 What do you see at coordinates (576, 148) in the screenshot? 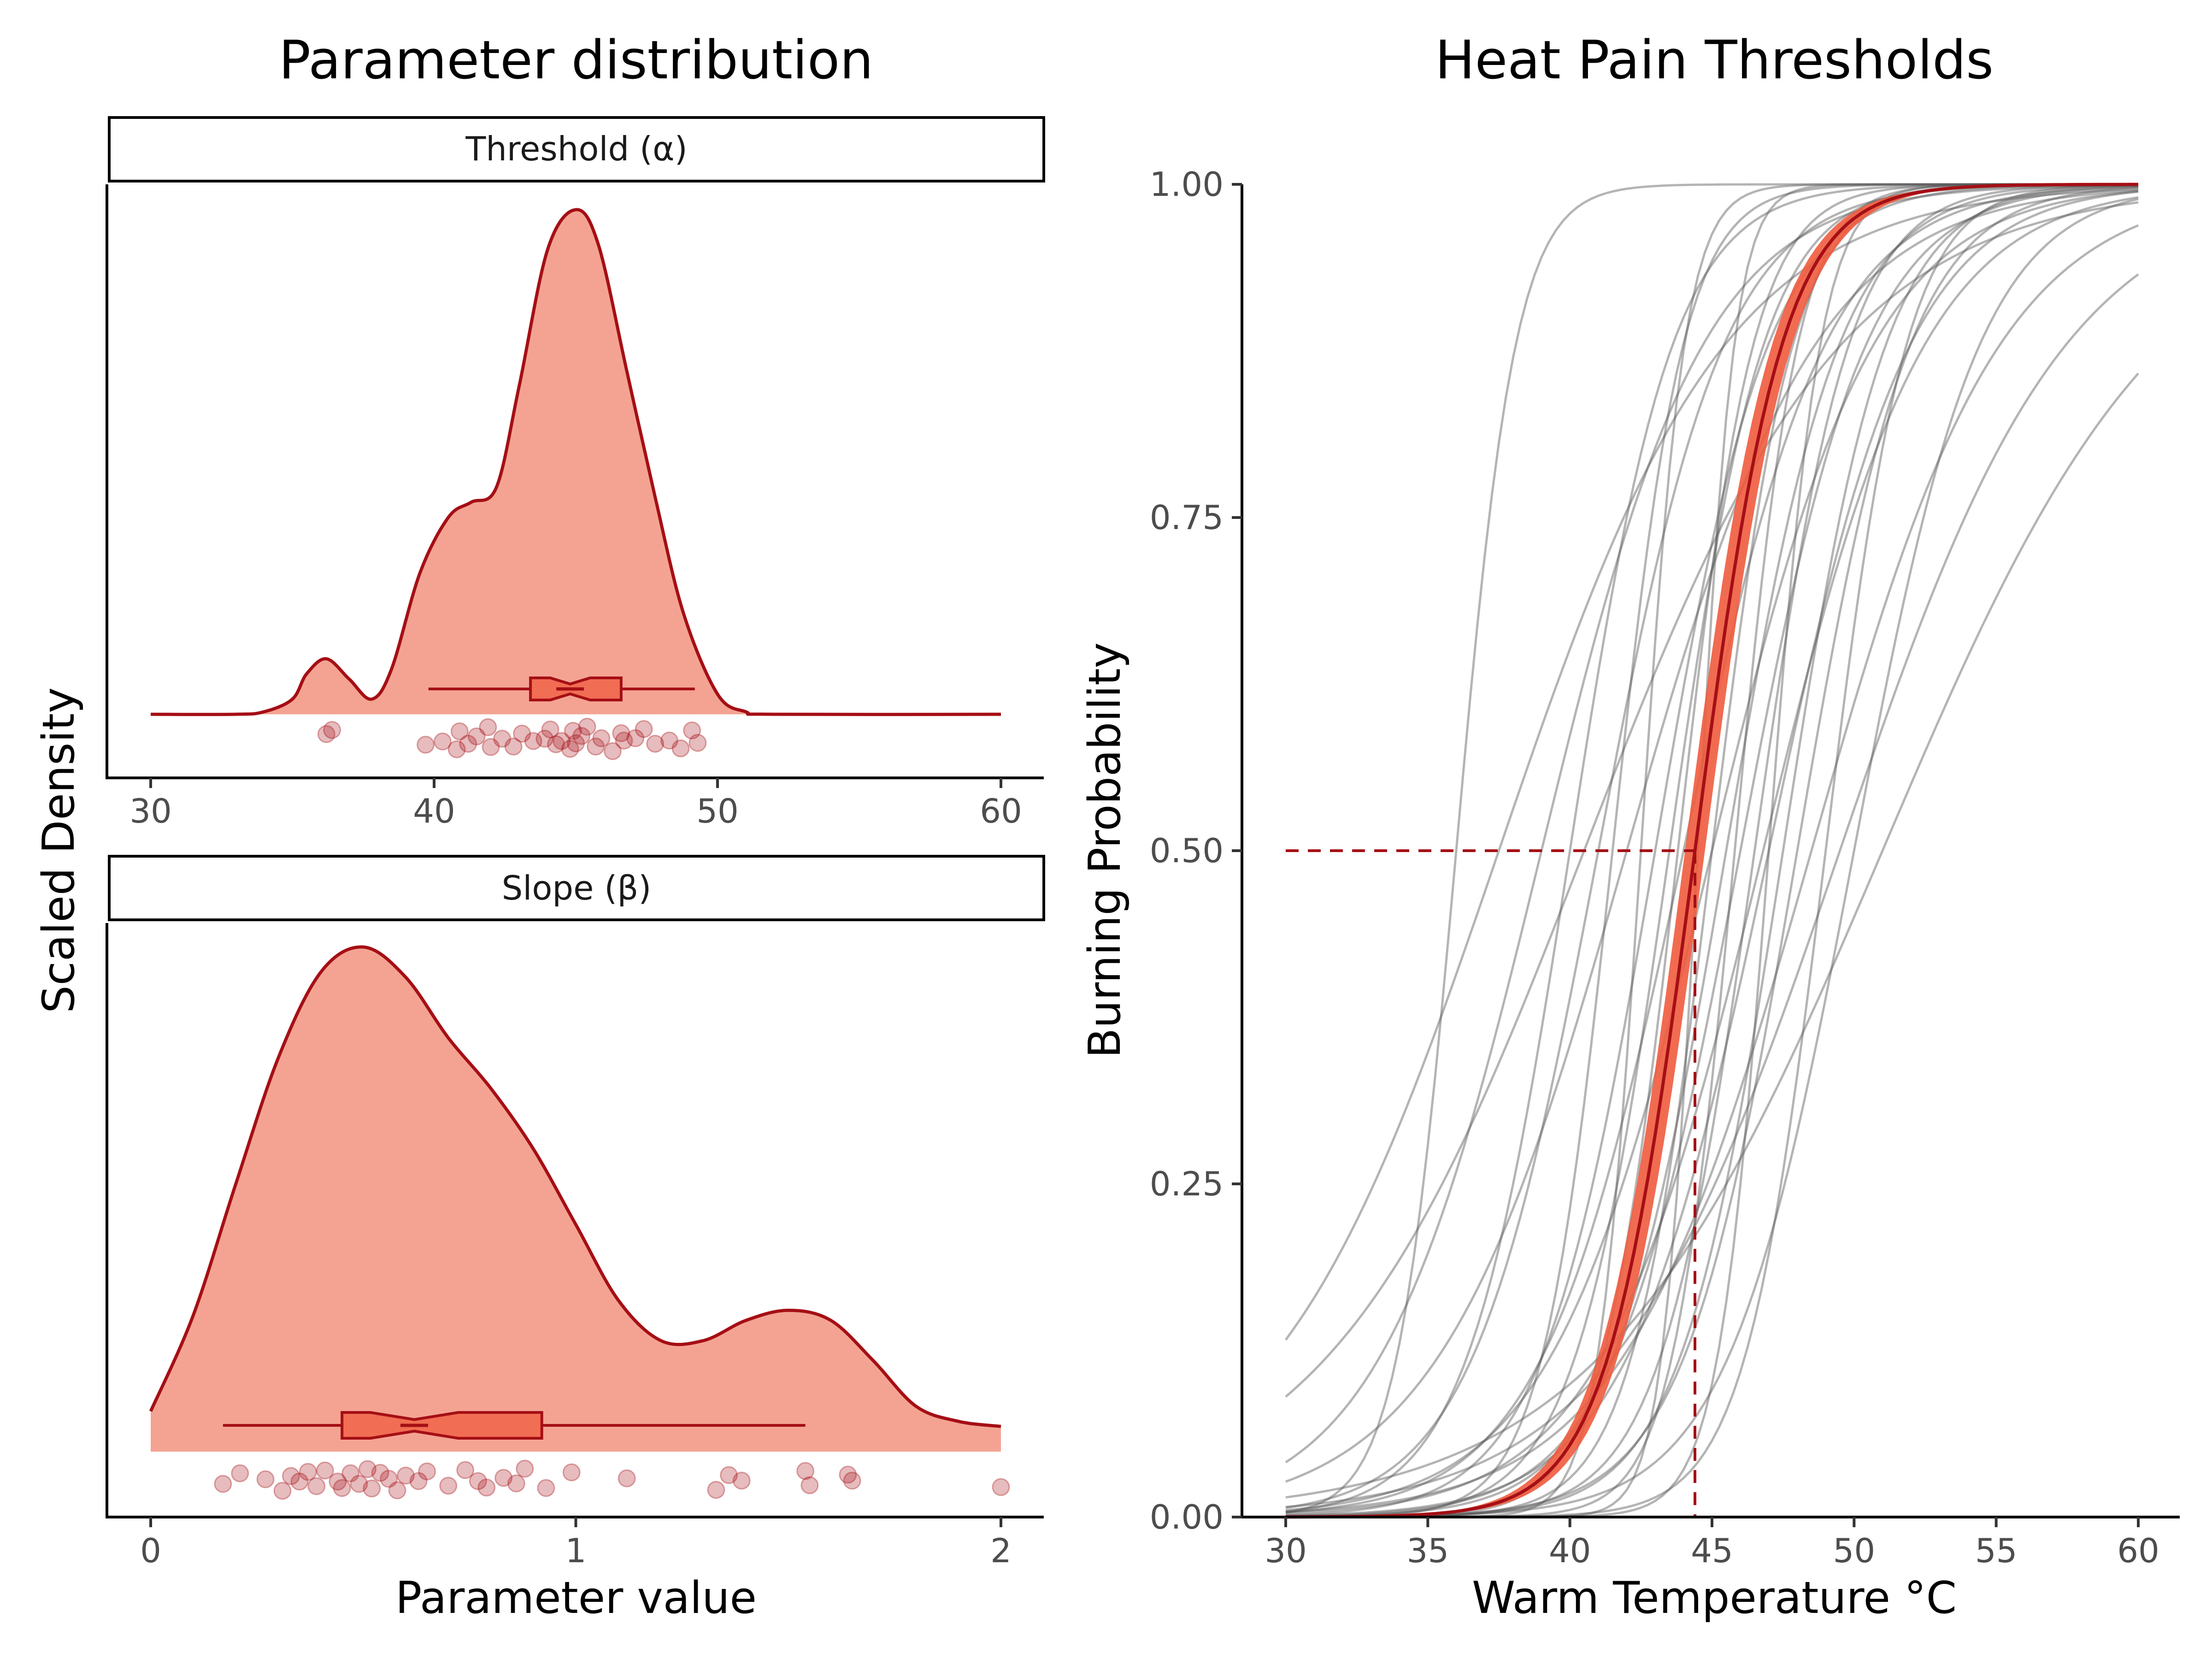
I see `strip-threshold-label: Threshold (α)` at bounding box center [576, 148].